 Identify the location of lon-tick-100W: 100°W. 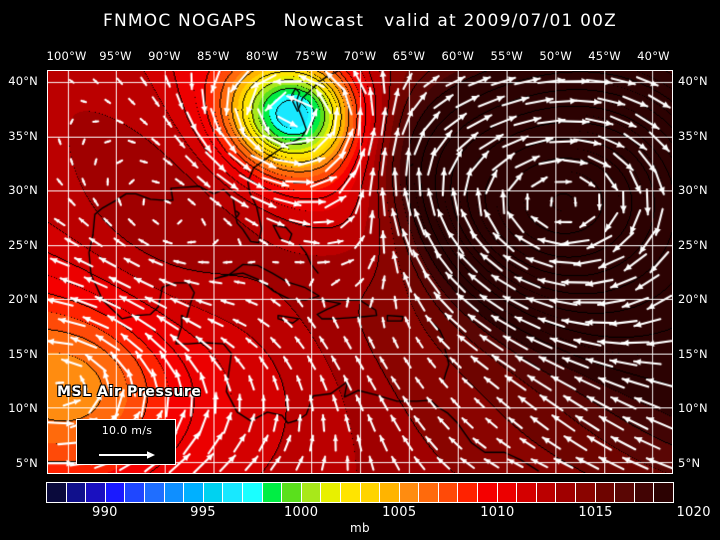
(66, 56).